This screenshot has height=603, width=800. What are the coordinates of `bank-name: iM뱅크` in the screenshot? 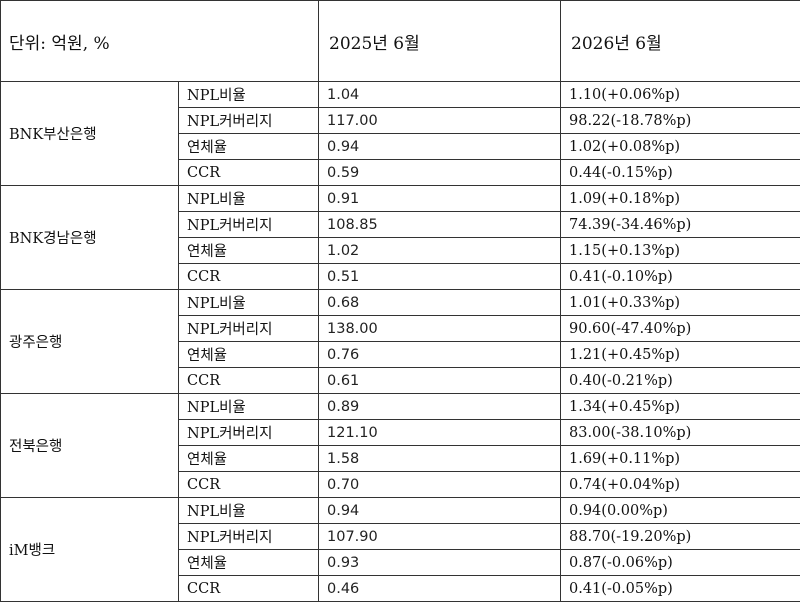 It's located at (89, 549).